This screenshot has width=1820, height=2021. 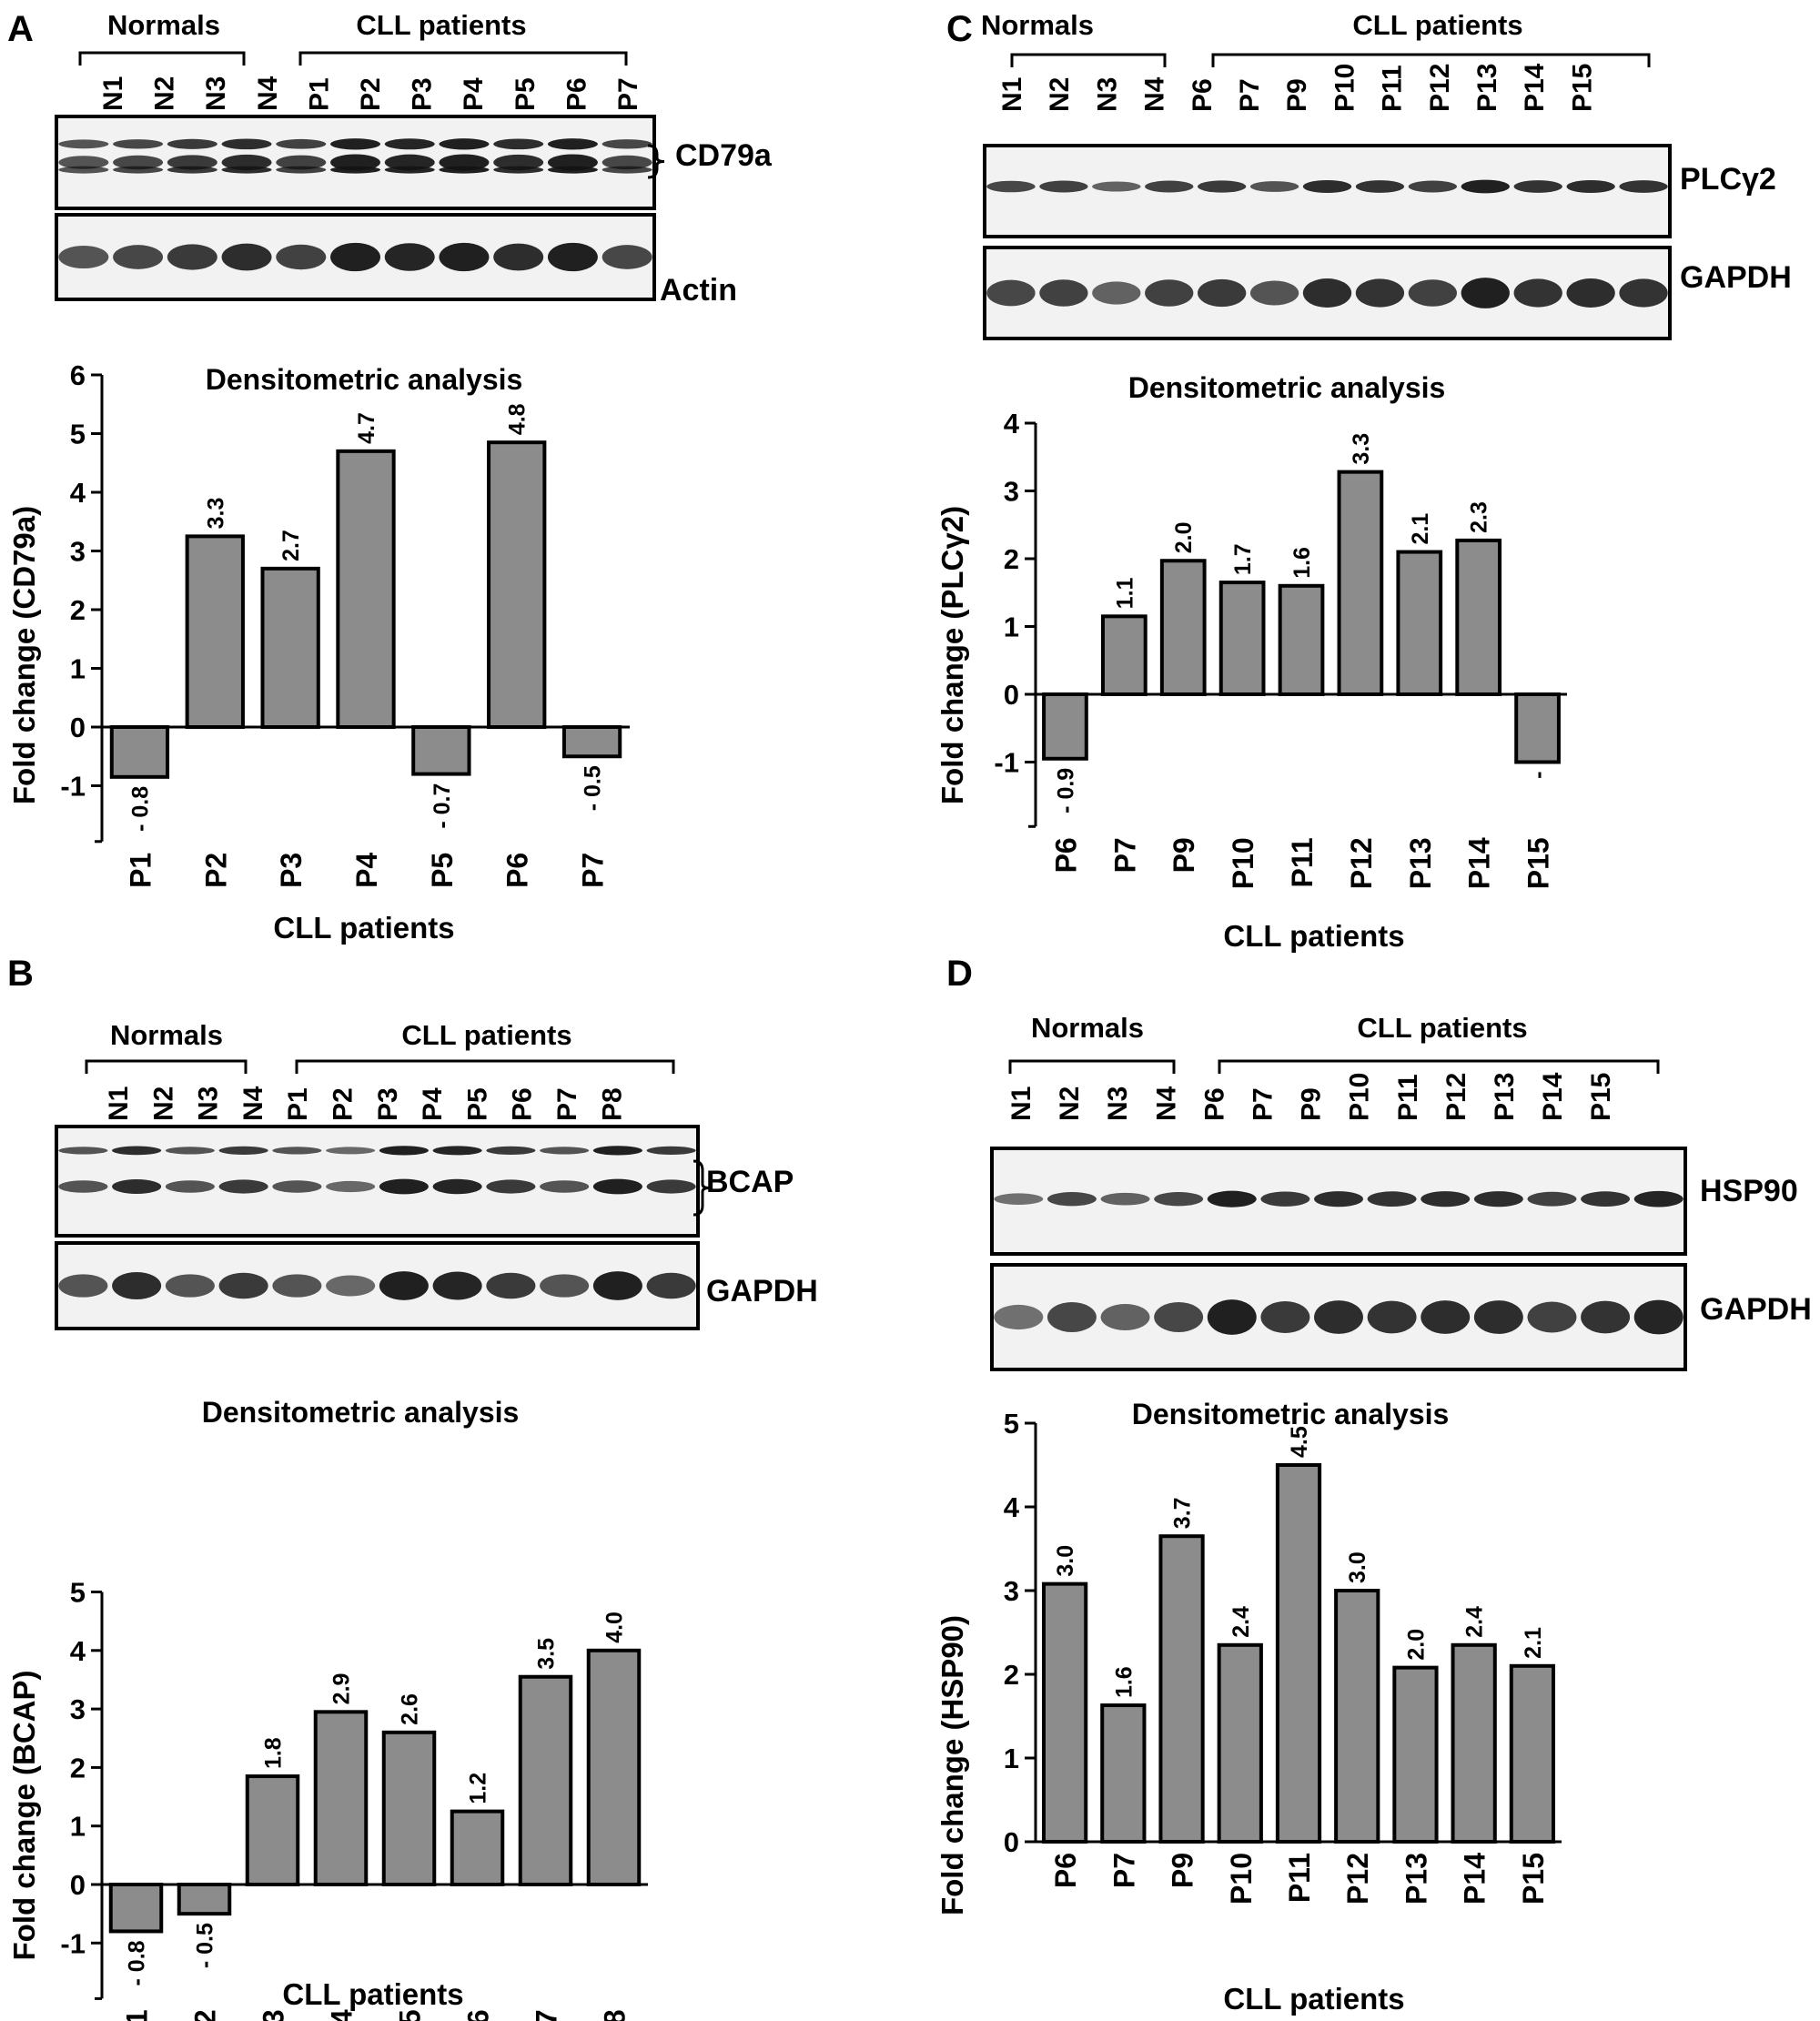 What do you see at coordinates (388, 1104) in the screenshot?
I see `lane-label-p3: P3` at bounding box center [388, 1104].